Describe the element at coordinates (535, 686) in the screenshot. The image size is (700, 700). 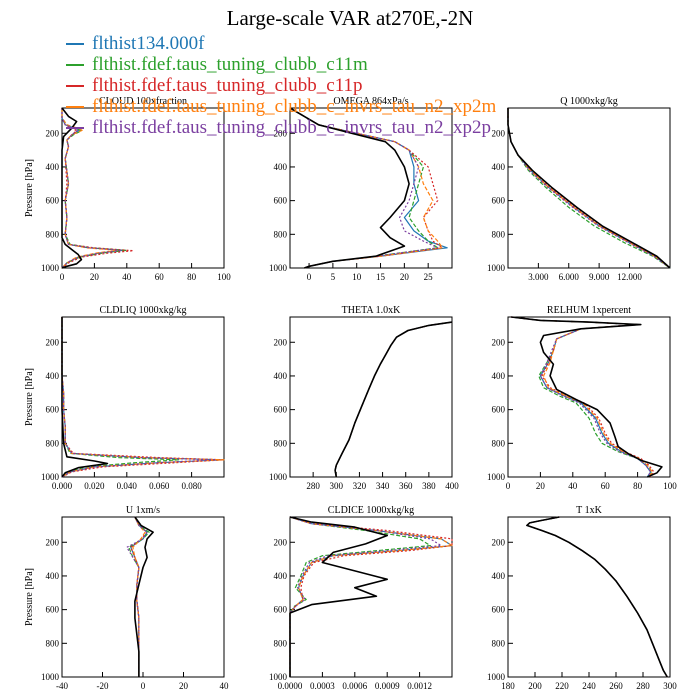
I see `x-tick-label: 200` at that location.